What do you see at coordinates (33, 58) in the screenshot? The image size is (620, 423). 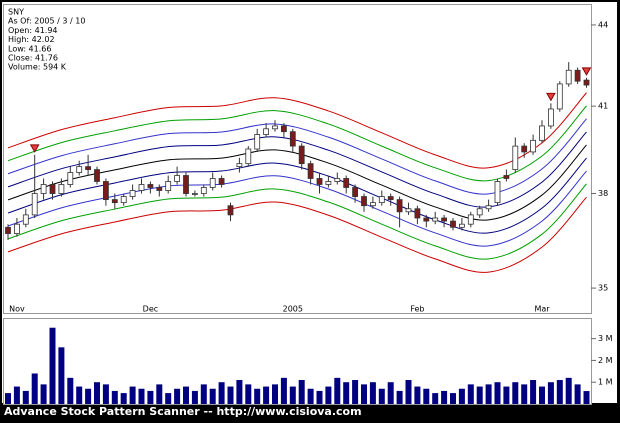 I see `info-text: Close: 41.76` at bounding box center [33, 58].